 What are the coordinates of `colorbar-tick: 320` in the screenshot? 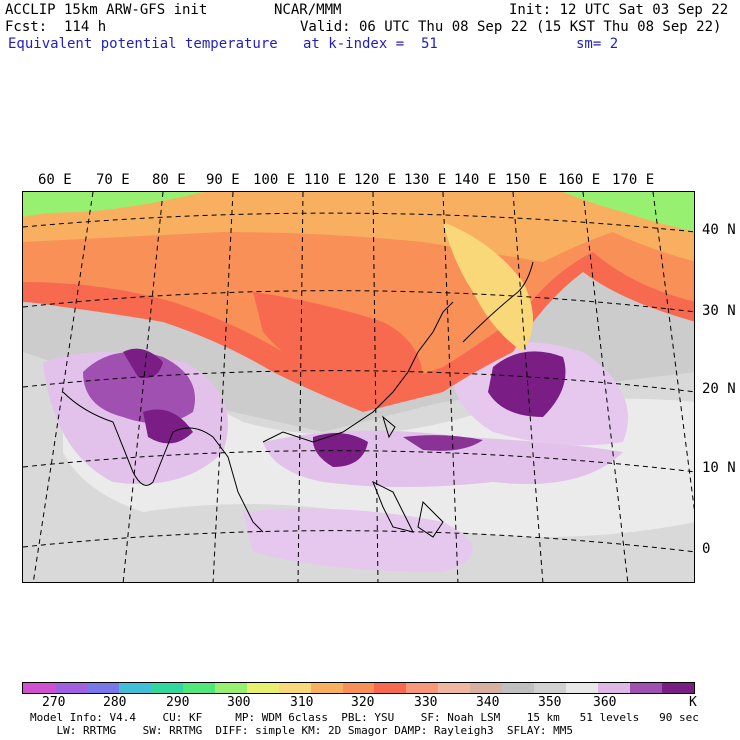 It's located at (363, 702).